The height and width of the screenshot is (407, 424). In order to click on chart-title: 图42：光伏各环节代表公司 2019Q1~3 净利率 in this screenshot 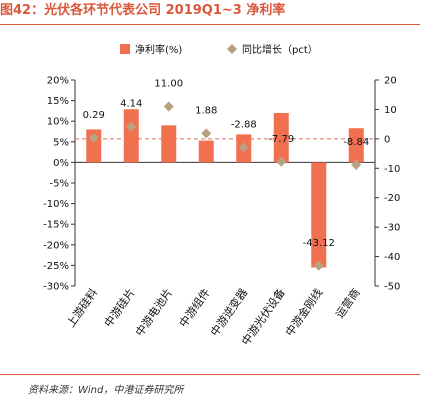, I will do `click(143, 10)`.